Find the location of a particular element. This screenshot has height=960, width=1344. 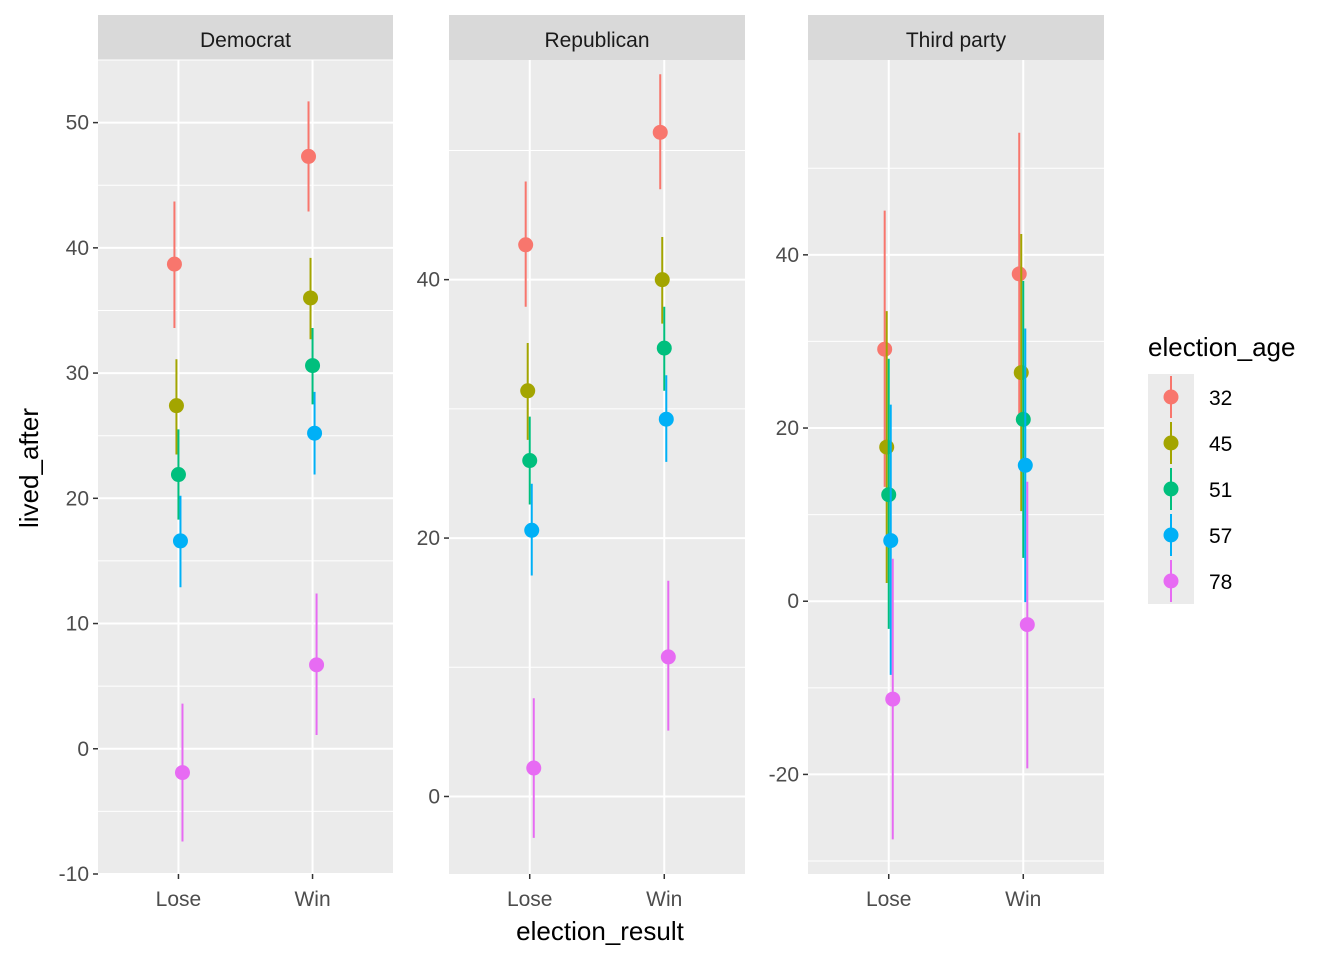

y-axis-title: lived_after is located at coordinates (29, 468).